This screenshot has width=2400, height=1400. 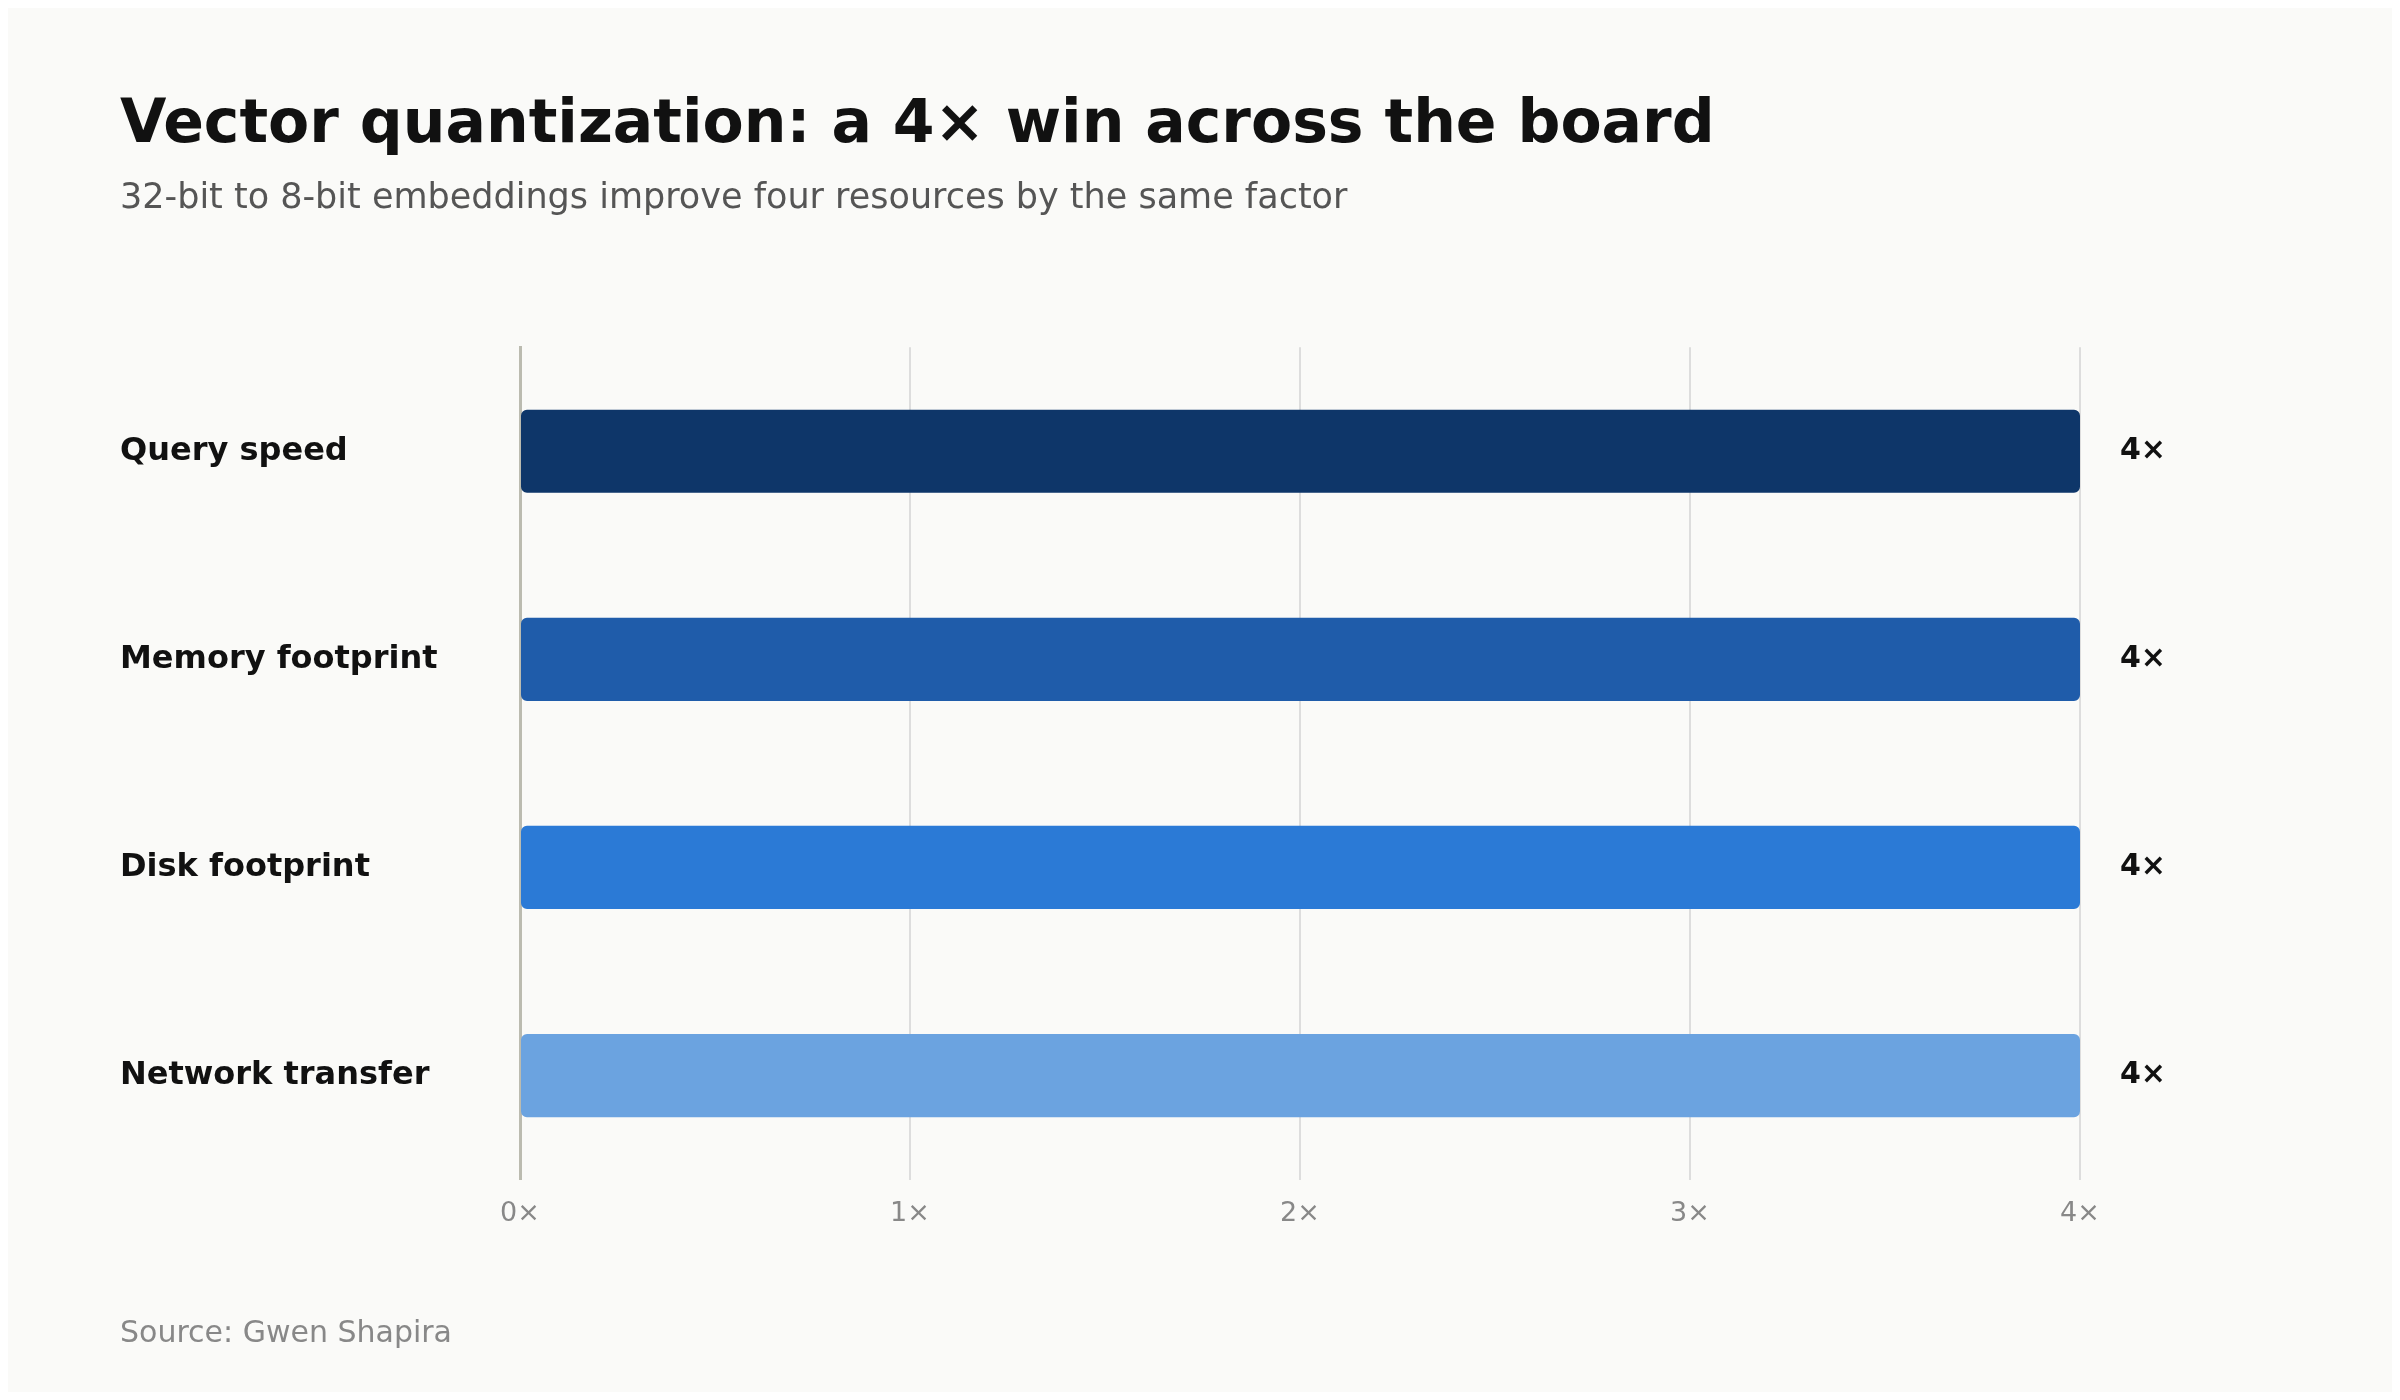 I want to click on x-tick-label: 1×, so click(x=910, y=1211).